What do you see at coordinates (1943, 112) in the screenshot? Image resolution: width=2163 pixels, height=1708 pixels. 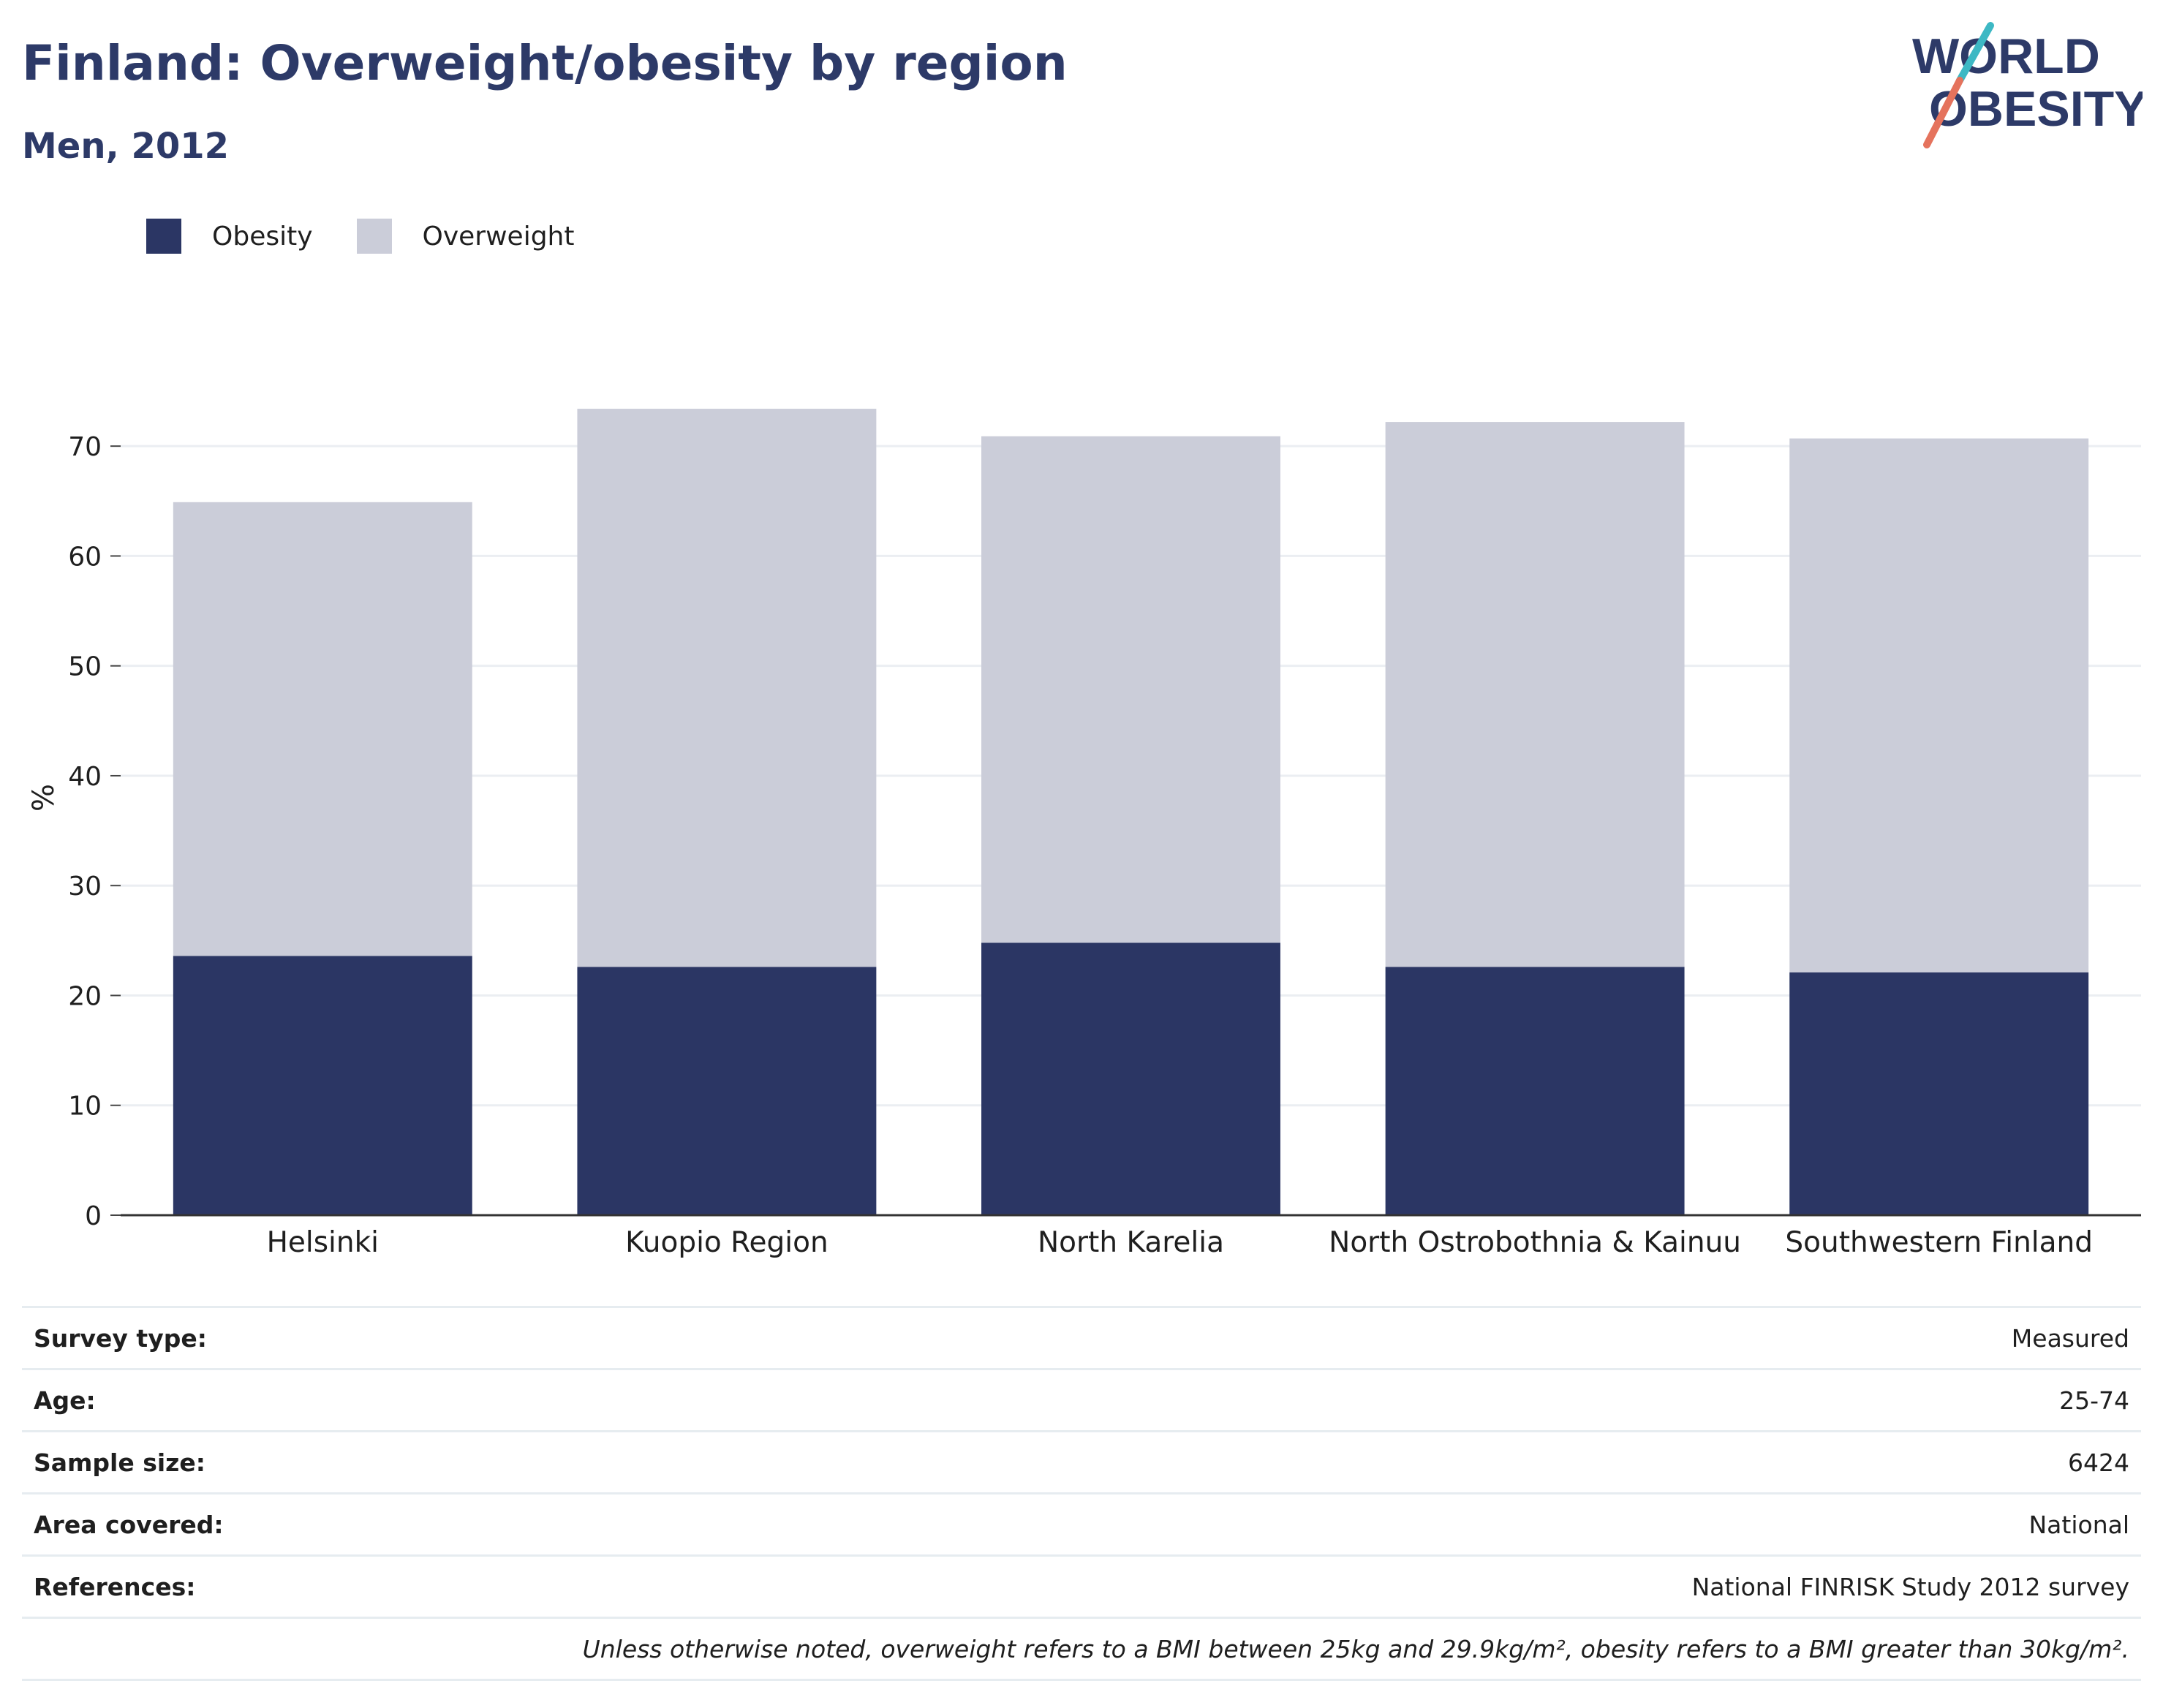 I see `logo-slash-bottom` at bounding box center [1943, 112].